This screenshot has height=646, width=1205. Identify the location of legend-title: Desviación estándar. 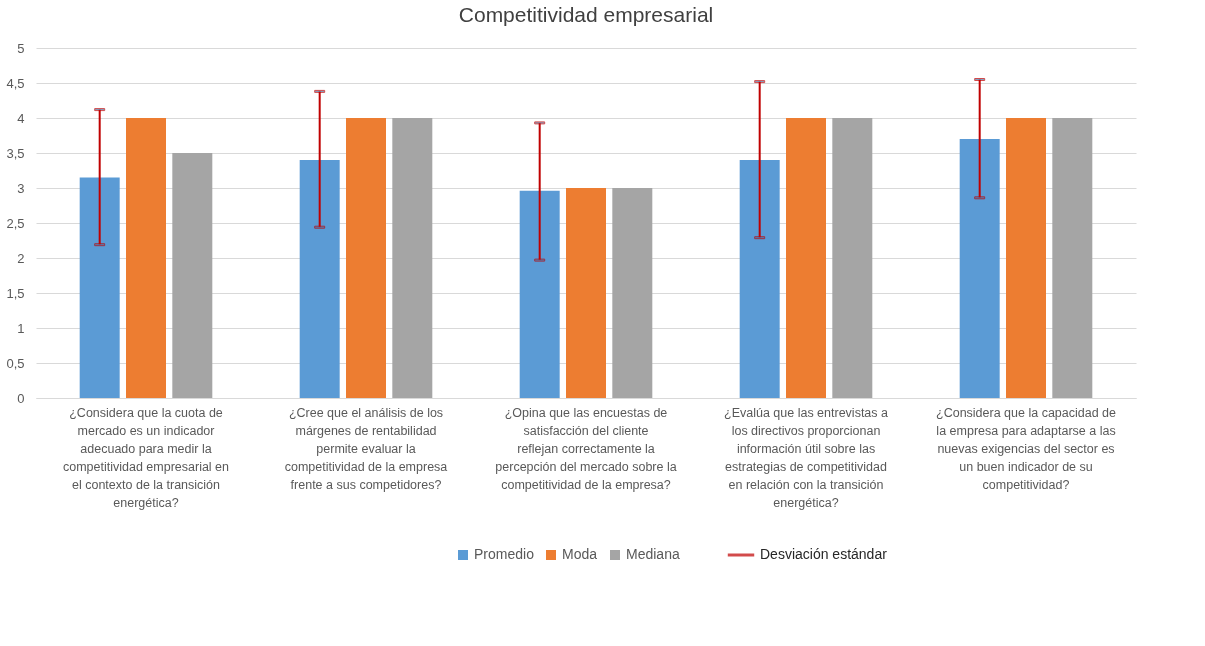
(824, 554).